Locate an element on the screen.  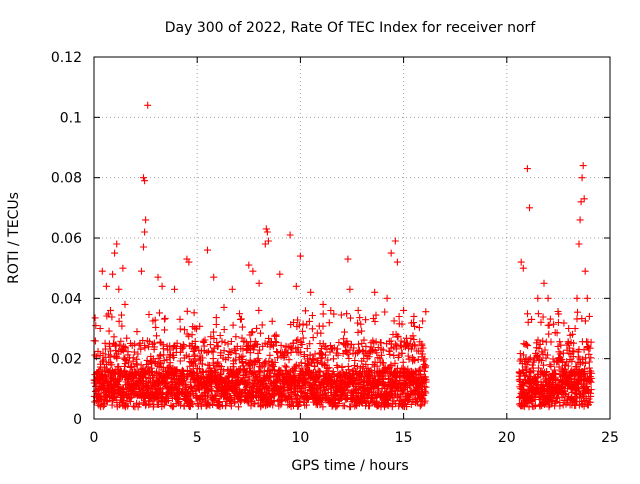
y-axis-label: ROTI / TECUs is located at coordinates (14, 238).